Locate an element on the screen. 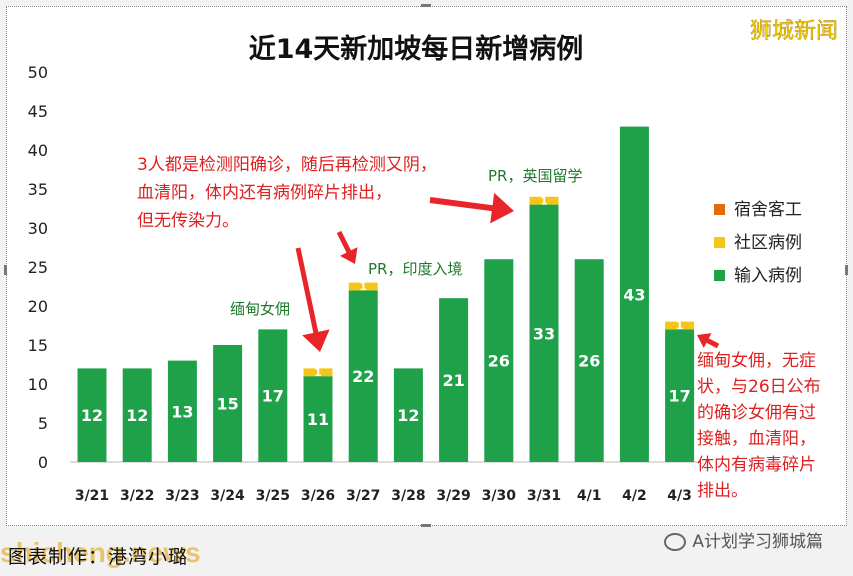  chart-caption: 图表制作：港湾小璐 is located at coordinates (98, 557).